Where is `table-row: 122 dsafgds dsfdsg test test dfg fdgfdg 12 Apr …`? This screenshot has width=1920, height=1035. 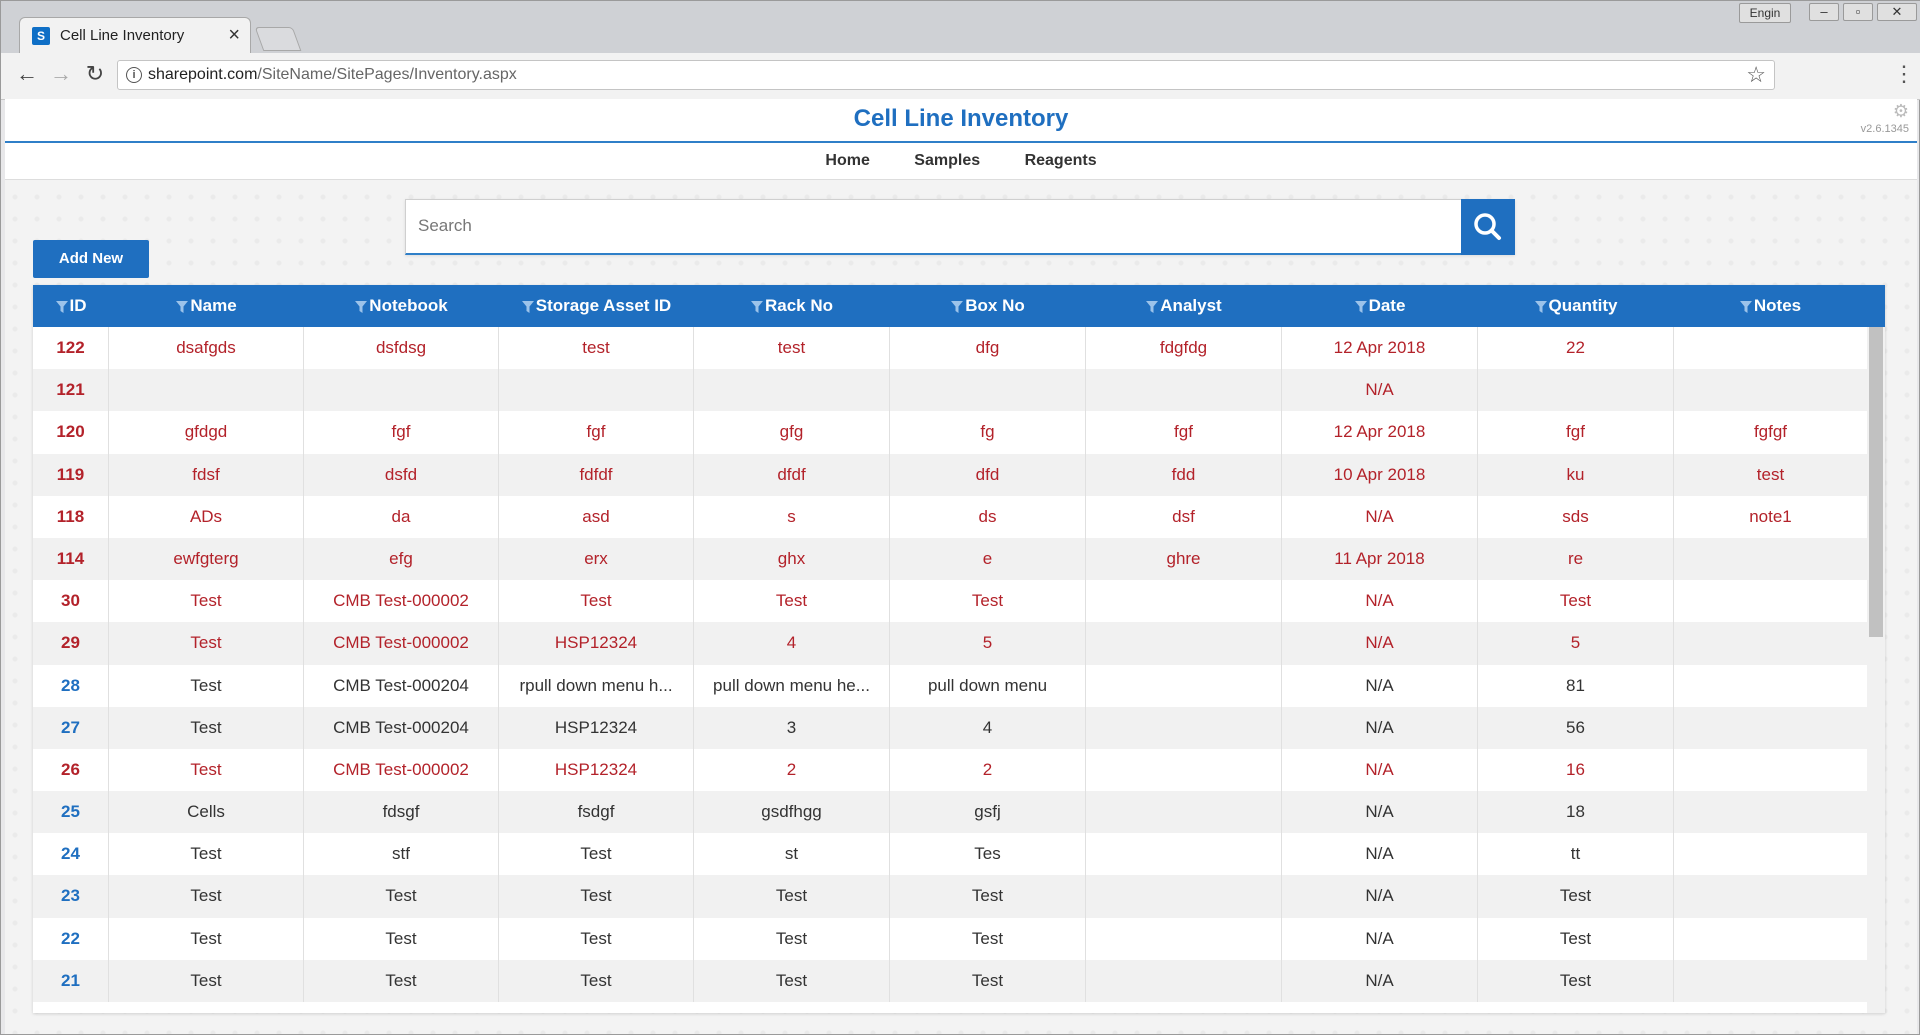 table-row: 122 dsafgds dsfdsg test test dfg fdgfdg 12 Apr … is located at coordinates (950, 348).